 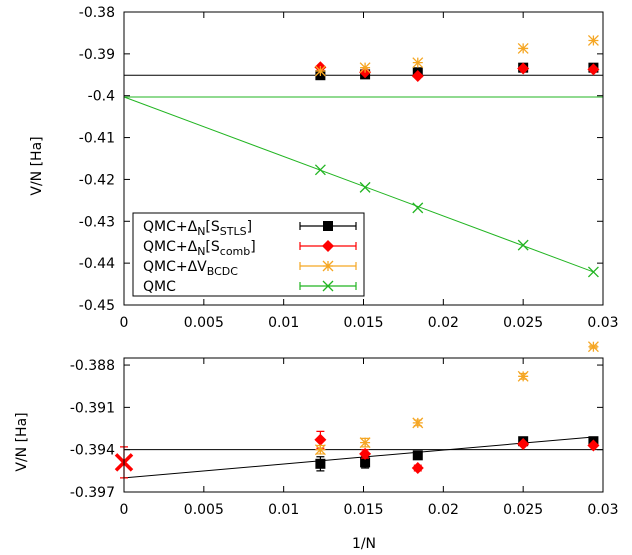 What do you see at coordinates (97, 55) in the screenshot?
I see `top-ytick-label-1: -0.39` at bounding box center [97, 55].